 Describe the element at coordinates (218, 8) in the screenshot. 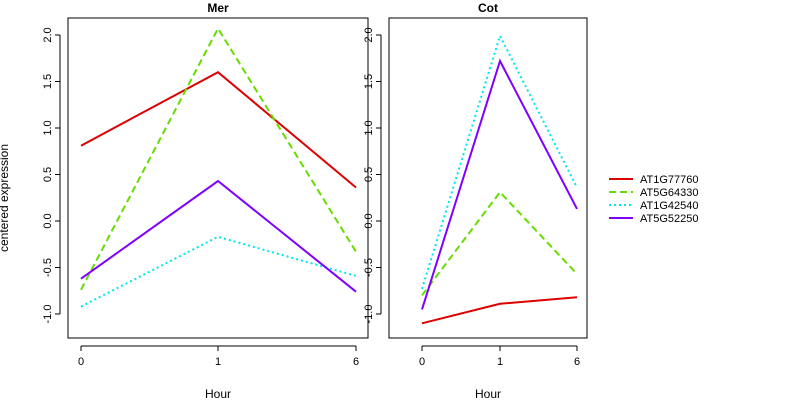

I see `panel-title: Mer` at that location.